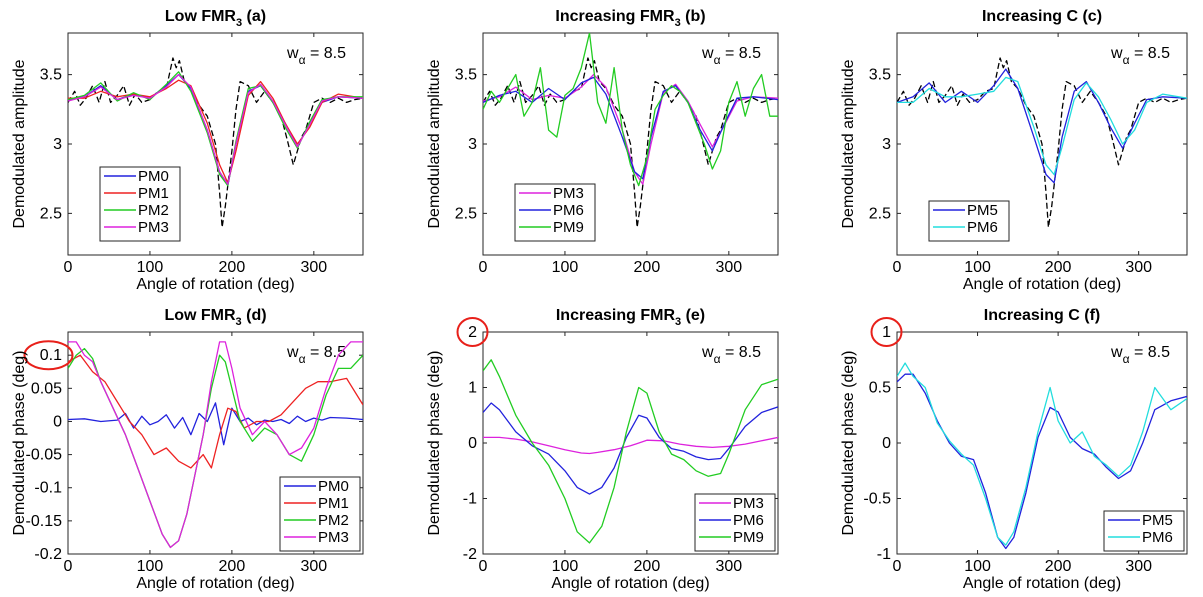 Image resolution: width=1203 pixels, height=597 pixels. Describe the element at coordinates (48, 488) in the screenshot. I see `y-tick-label: -0.1` at that location.